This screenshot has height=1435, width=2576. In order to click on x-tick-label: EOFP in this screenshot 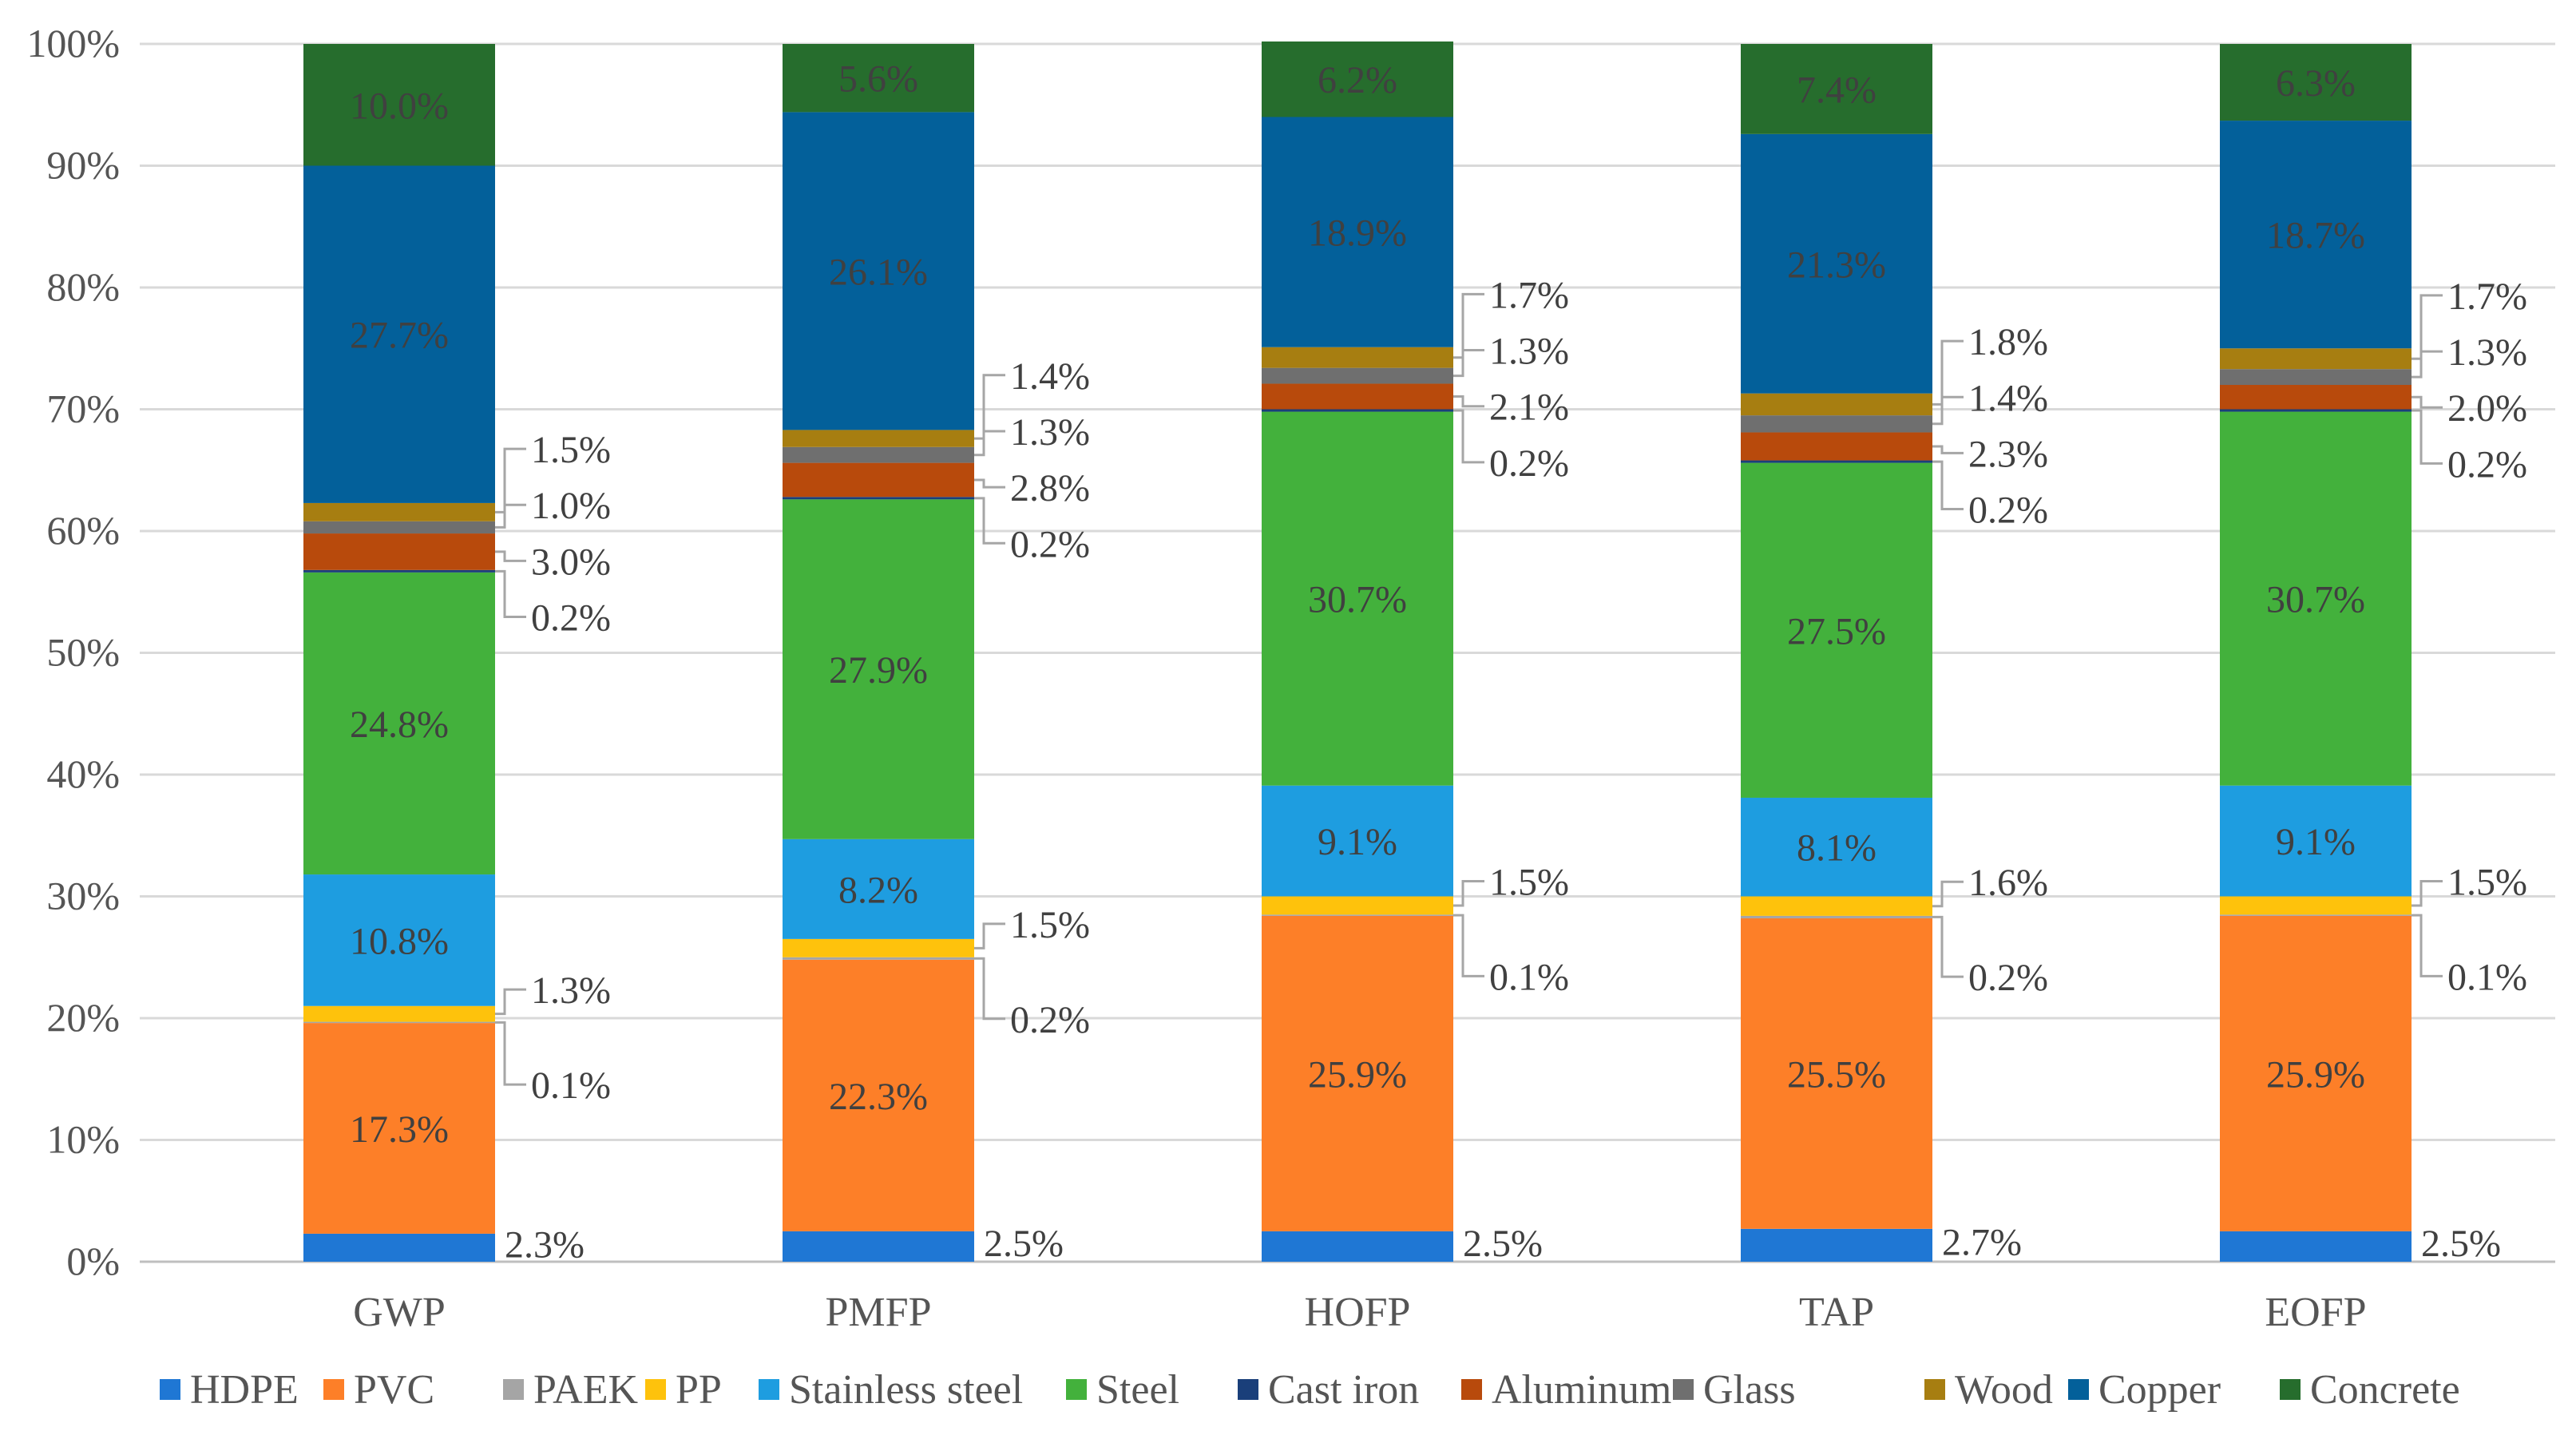, I will do `click(2315, 1312)`.